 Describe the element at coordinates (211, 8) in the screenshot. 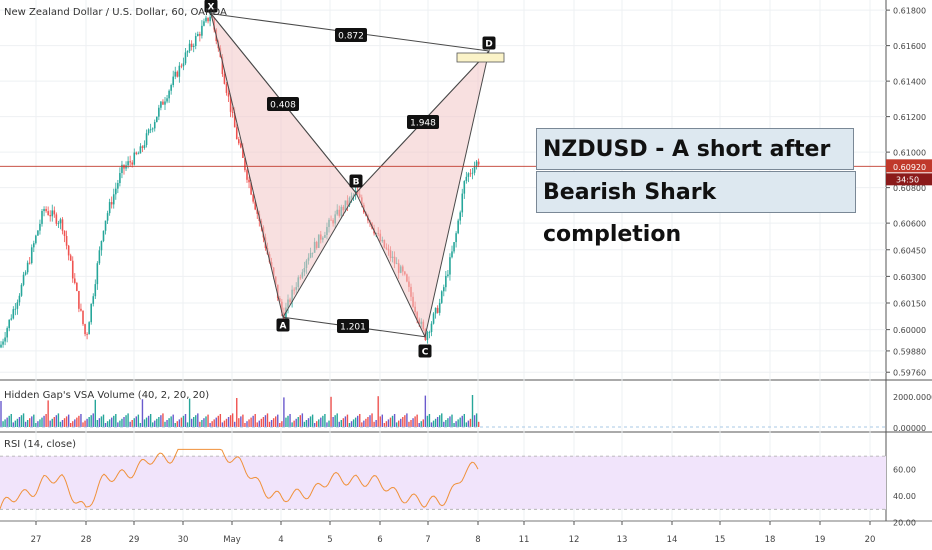

I see `pivot-label-x: X` at that location.